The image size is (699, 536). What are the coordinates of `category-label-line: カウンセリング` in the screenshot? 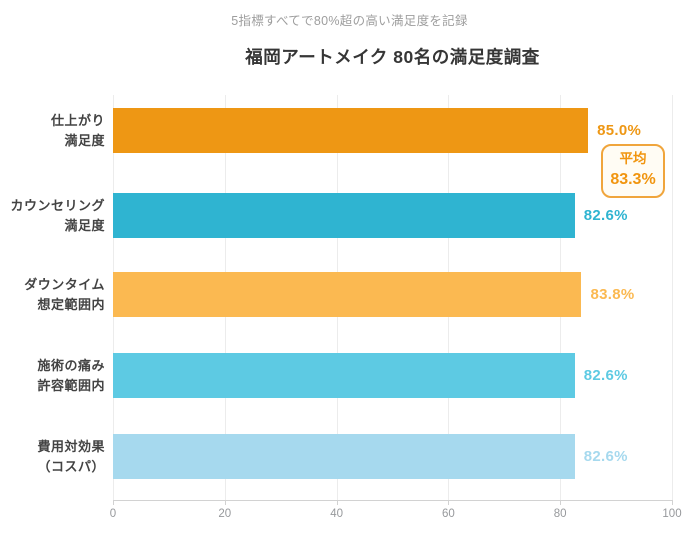 It's located at (57, 205).